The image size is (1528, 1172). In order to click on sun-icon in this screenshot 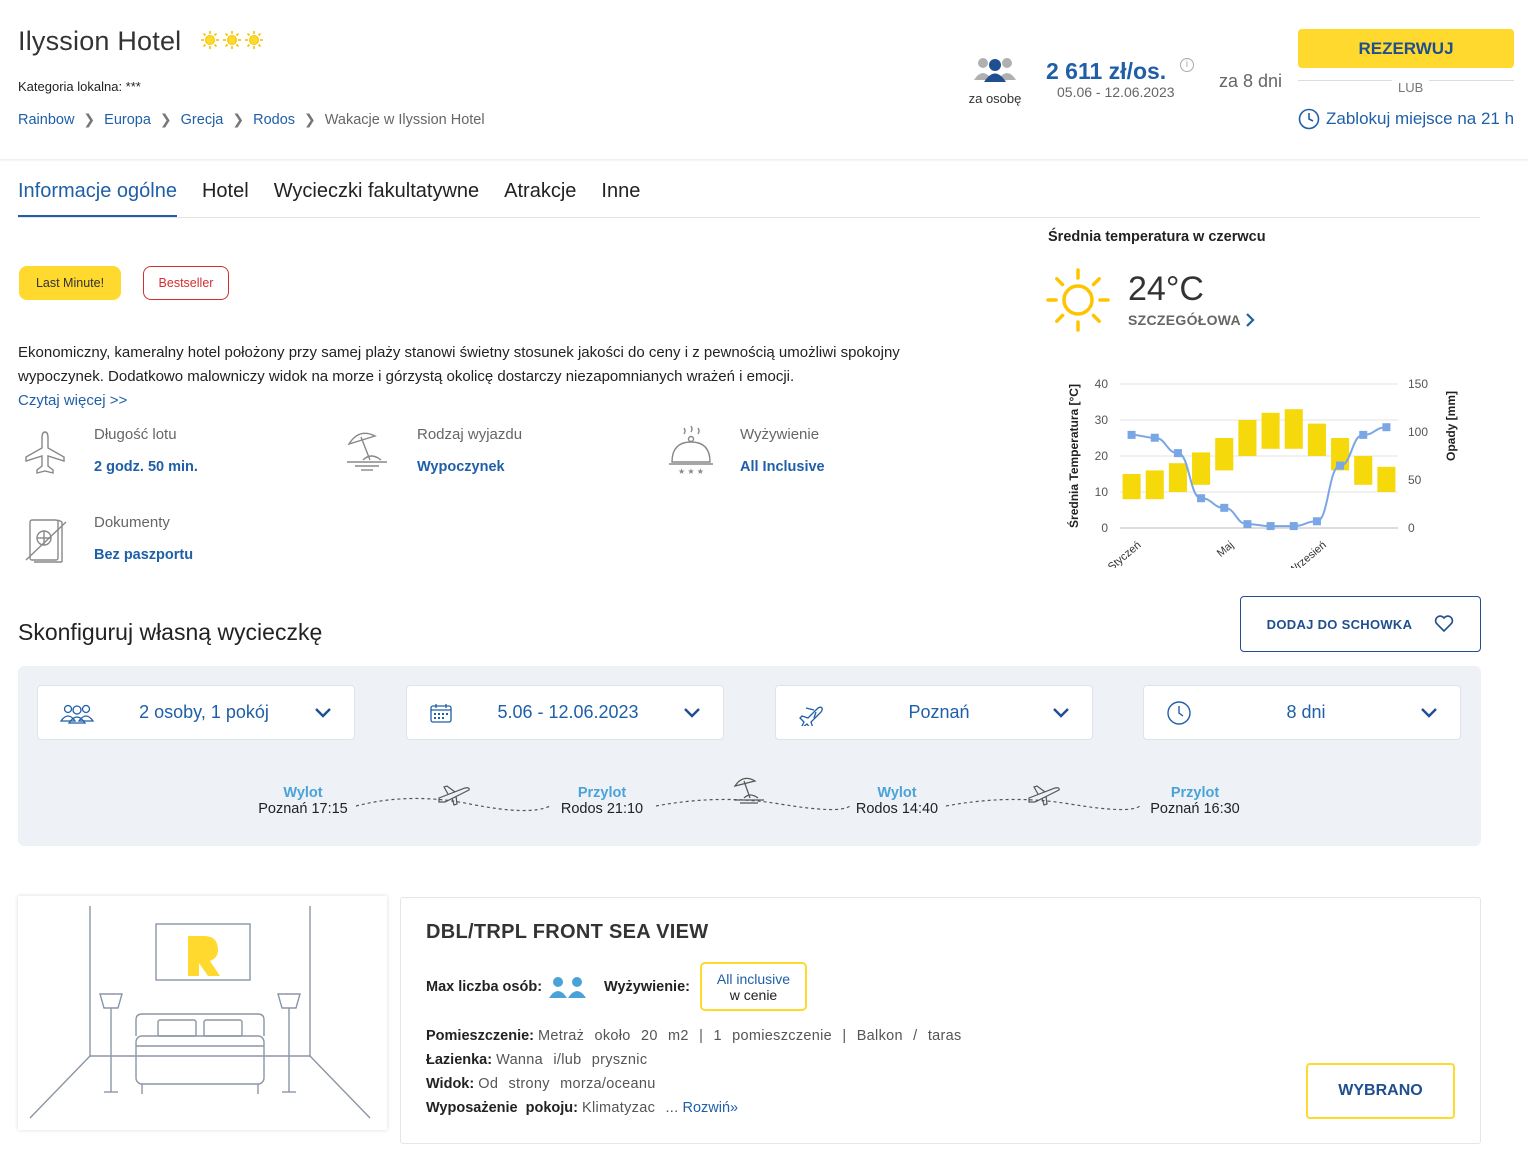, I will do `click(1078, 300)`.